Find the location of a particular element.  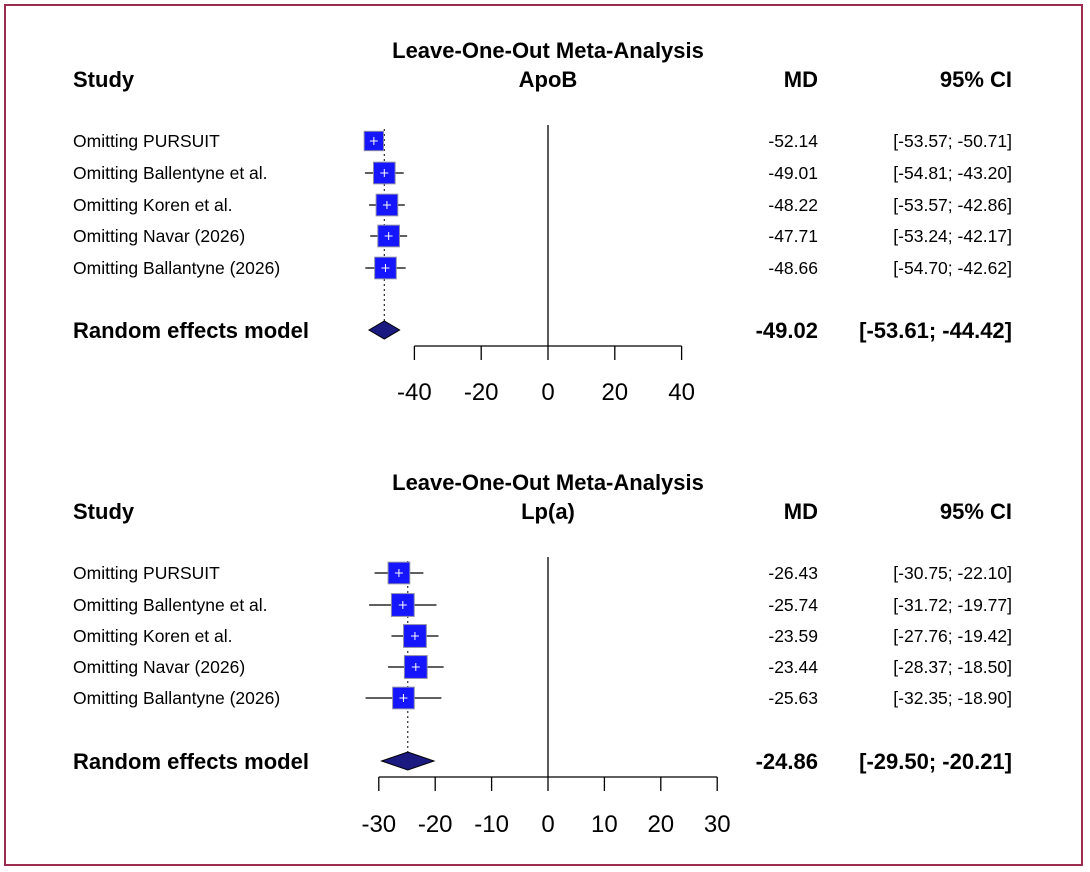

chart-subtitle: ApoB is located at coordinates (548, 79).